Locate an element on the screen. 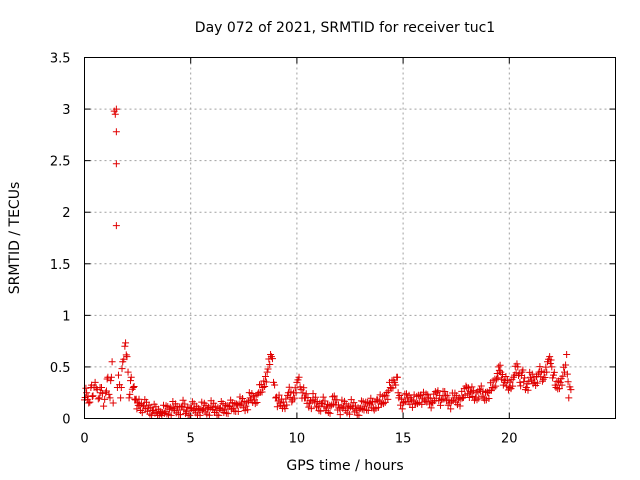 This screenshot has height=480, width=640. y-axis-label: SRMTID / TECUs is located at coordinates (15, 238).